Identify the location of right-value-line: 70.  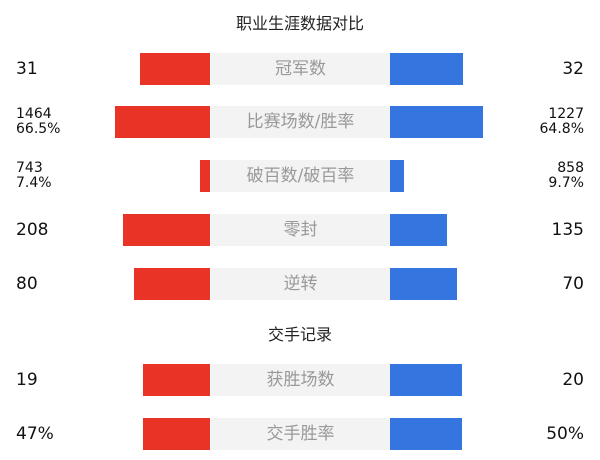
(573, 283).